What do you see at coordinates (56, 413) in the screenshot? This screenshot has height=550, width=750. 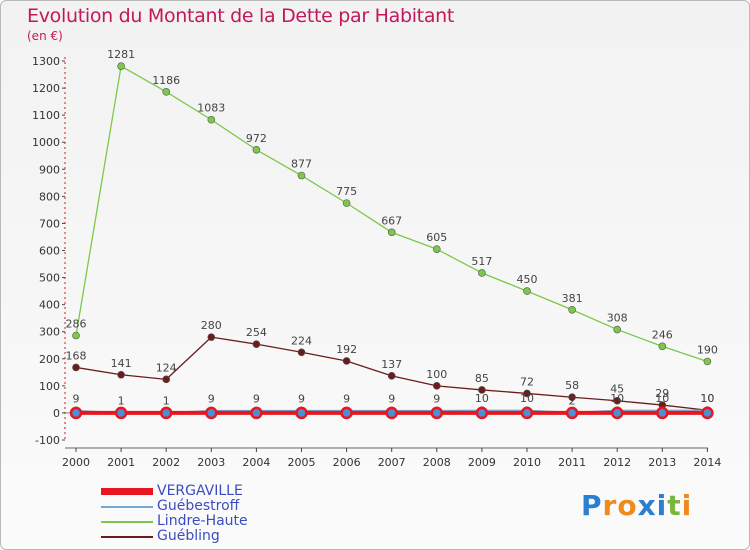 I see `y-tick-label: 0` at bounding box center [56, 413].